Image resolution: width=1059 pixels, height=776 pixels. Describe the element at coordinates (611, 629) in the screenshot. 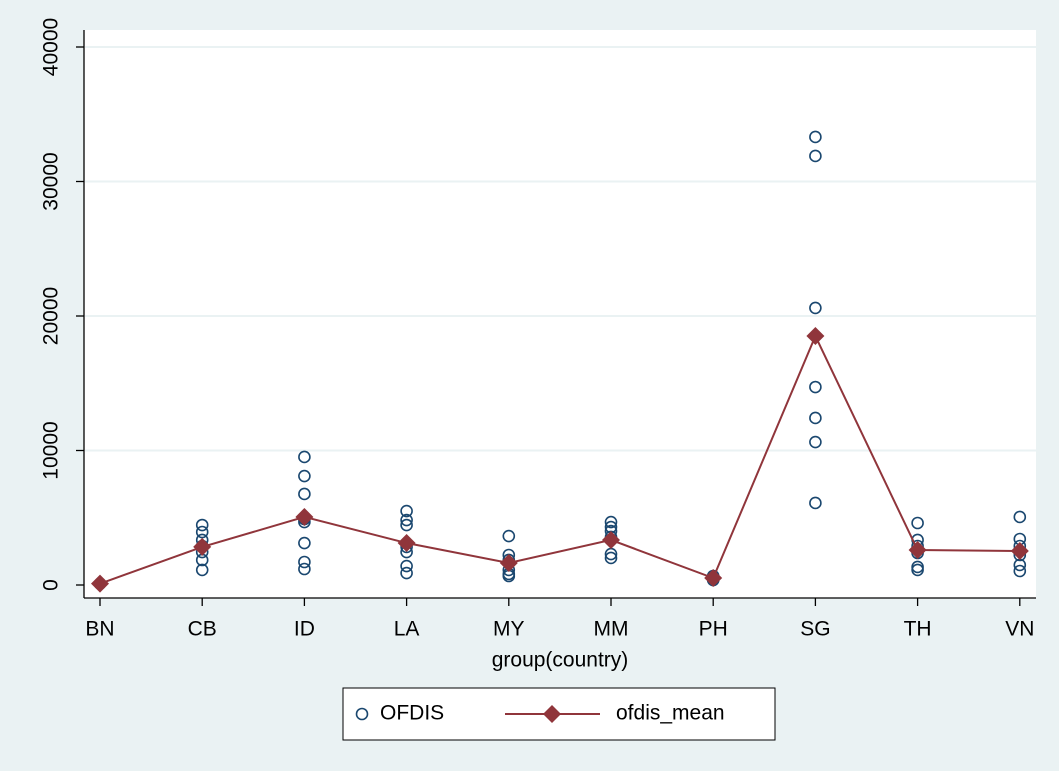

I see `x-tick-label: MM` at that location.